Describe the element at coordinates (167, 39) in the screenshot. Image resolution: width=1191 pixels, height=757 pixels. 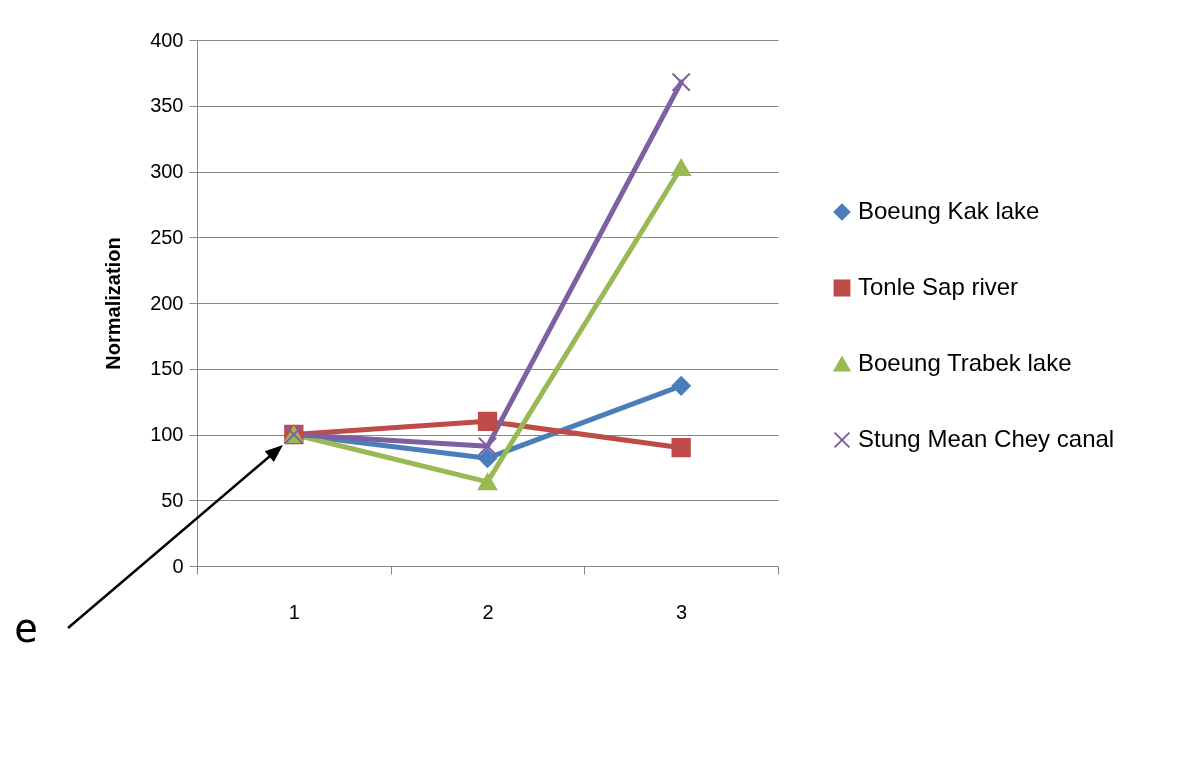
I see `y-tick-label: 400` at that location.